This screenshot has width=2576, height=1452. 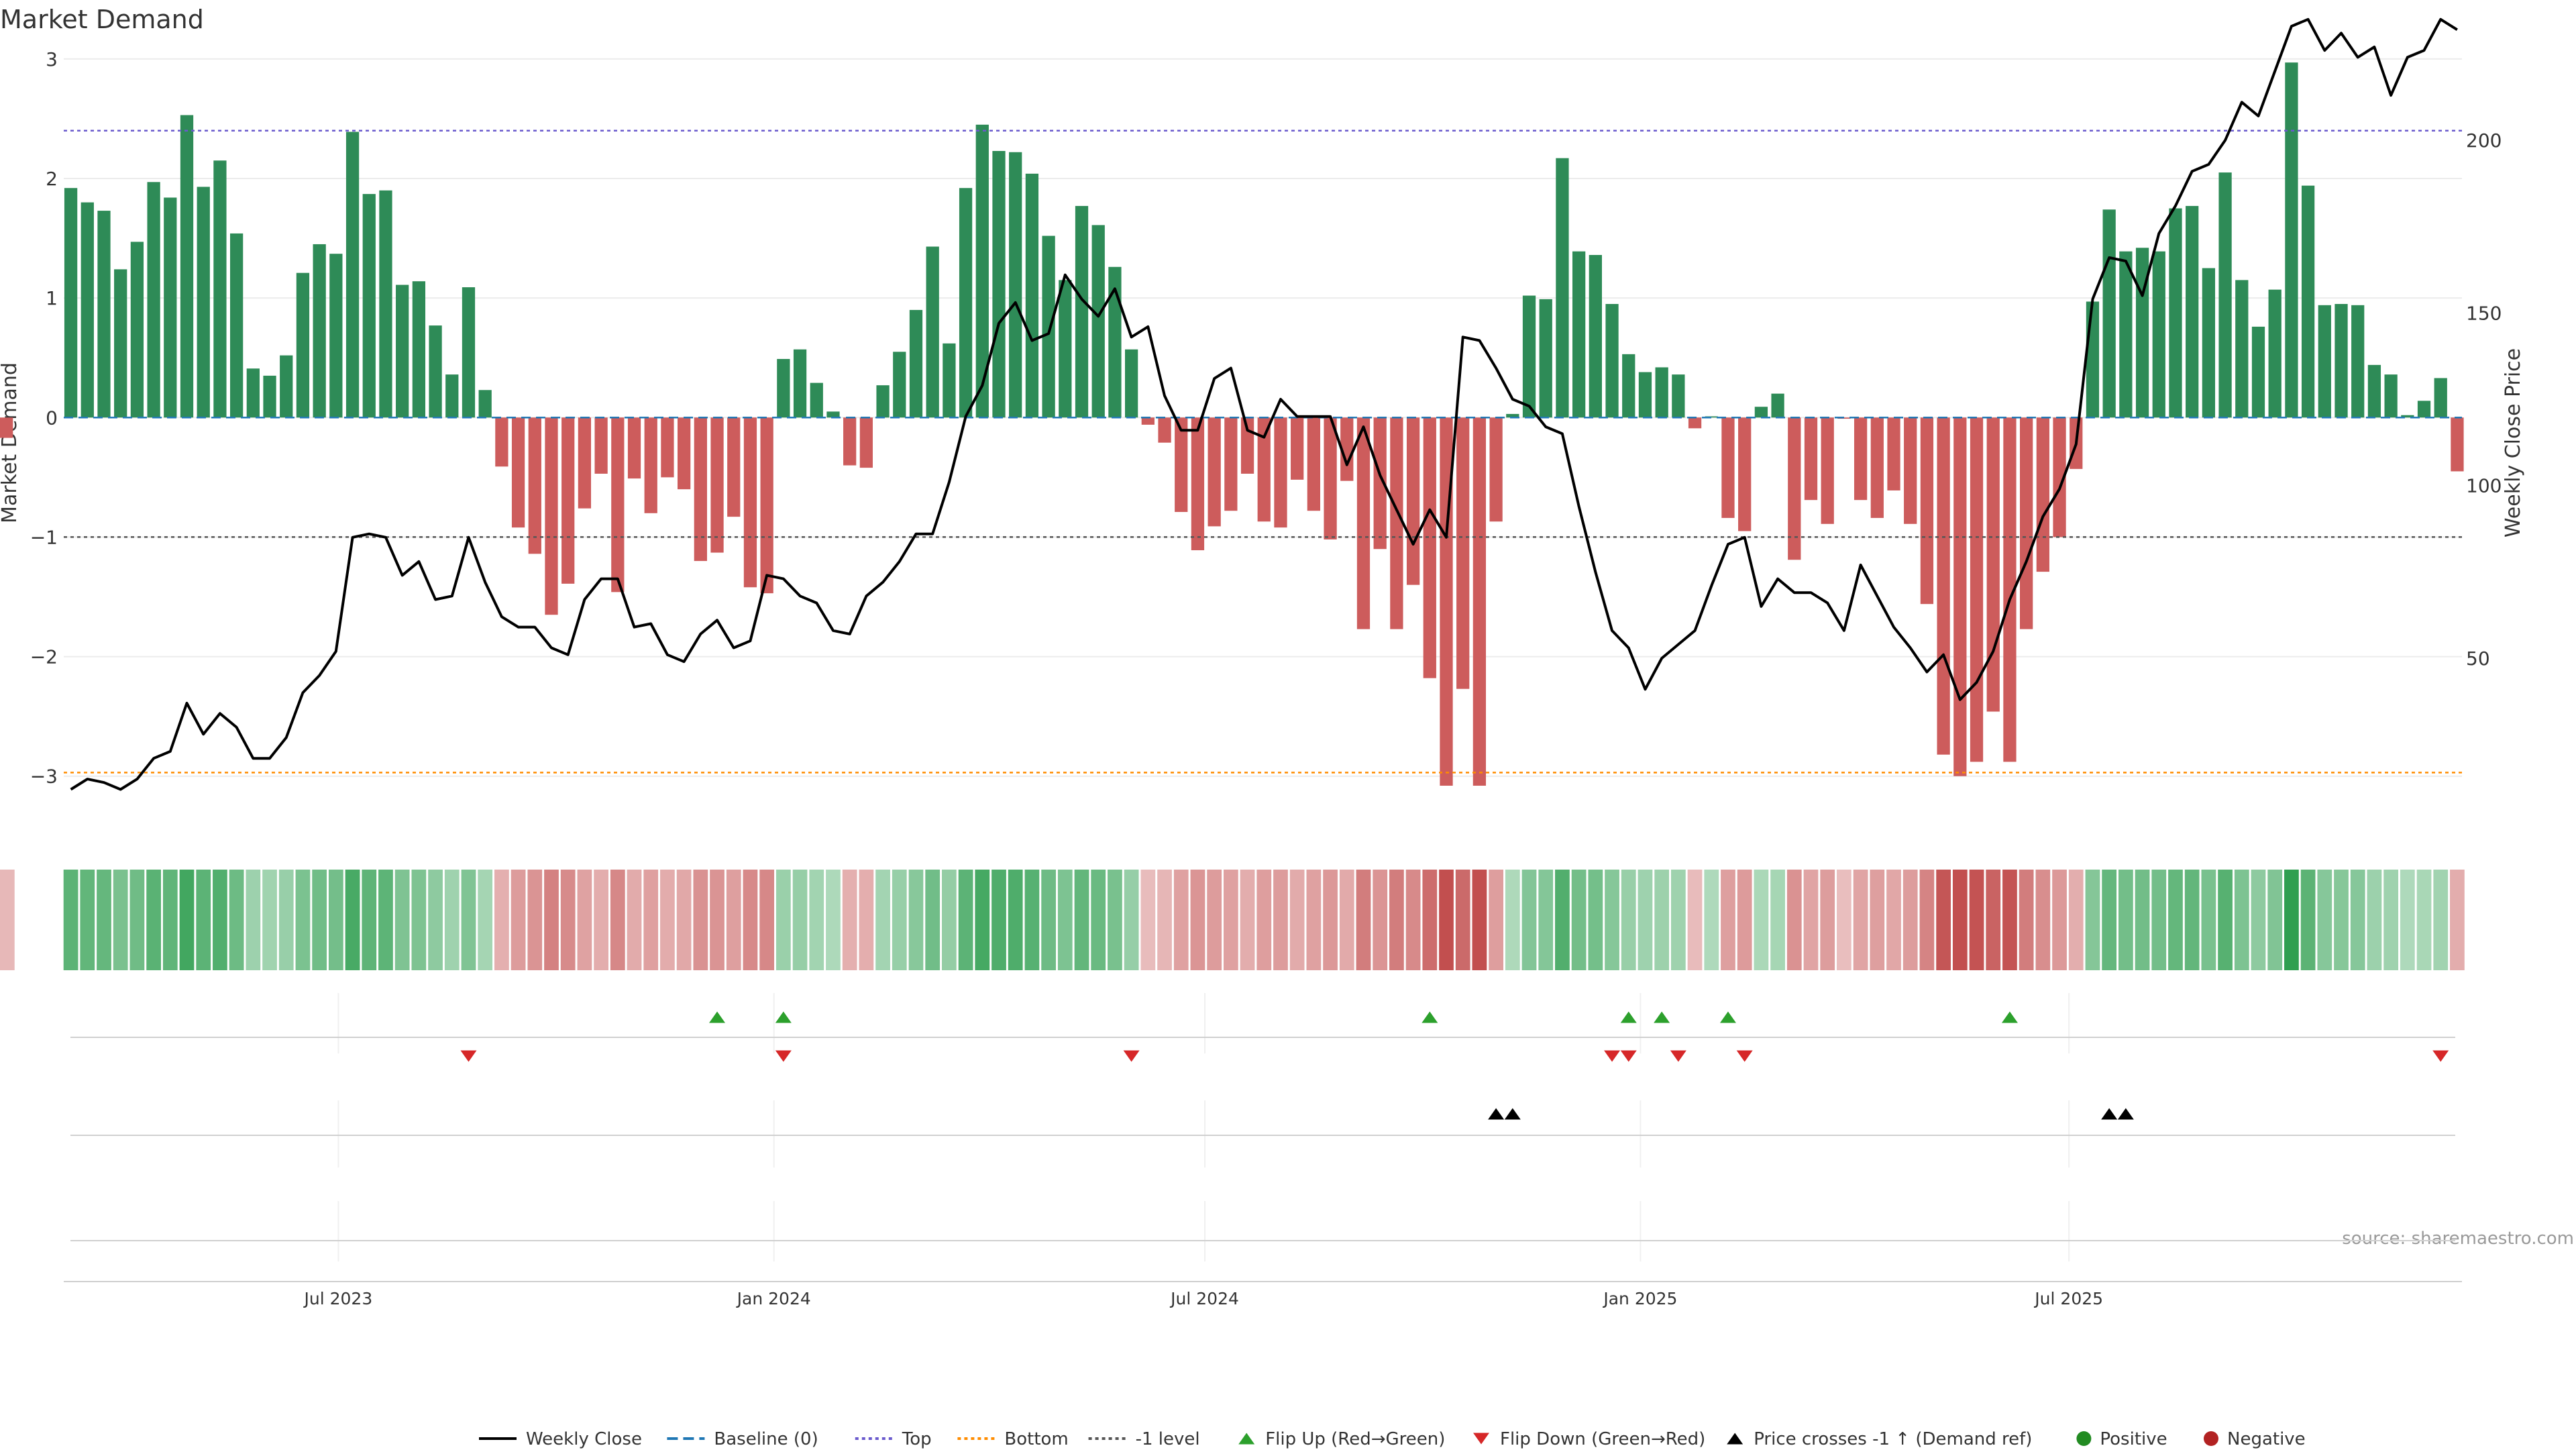 I want to click on x-tick-label: Jul 2024, so click(x=1204, y=1298).